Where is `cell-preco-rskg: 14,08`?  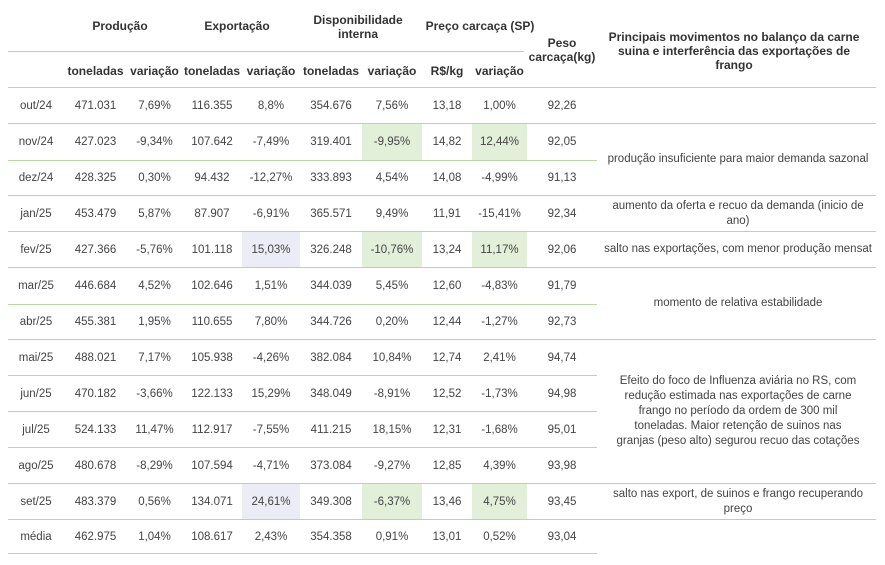 cell-preco-rskg: 14,08 is located at coordinates (447, 178).